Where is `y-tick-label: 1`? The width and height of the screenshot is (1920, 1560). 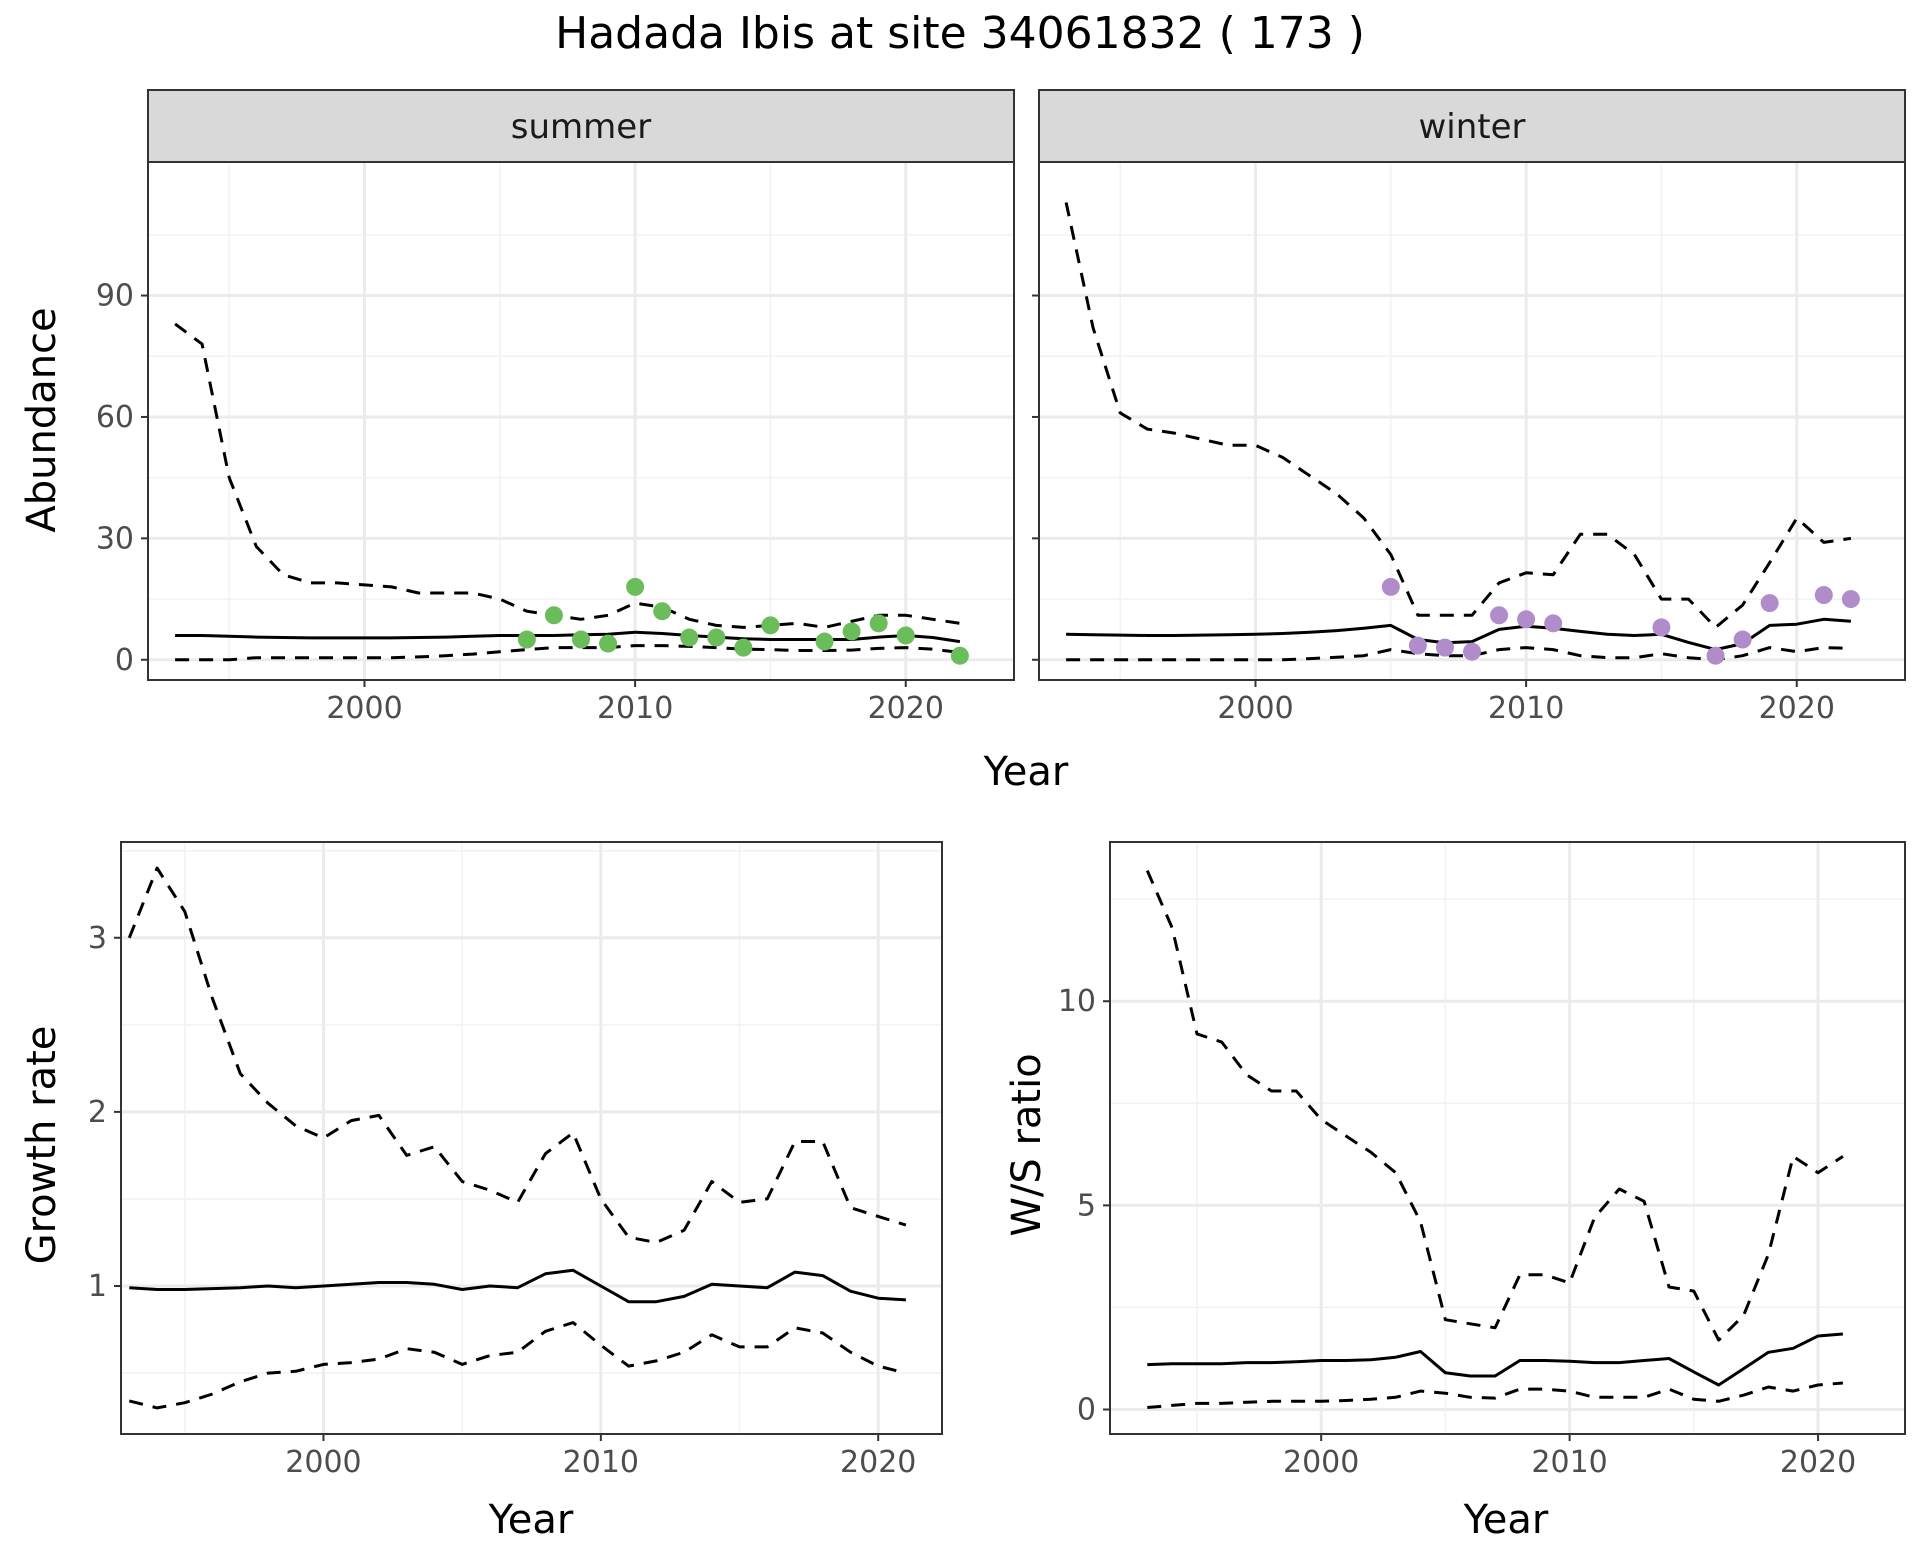 y-tick-label: 1 is located at coordinates (97, 1286).